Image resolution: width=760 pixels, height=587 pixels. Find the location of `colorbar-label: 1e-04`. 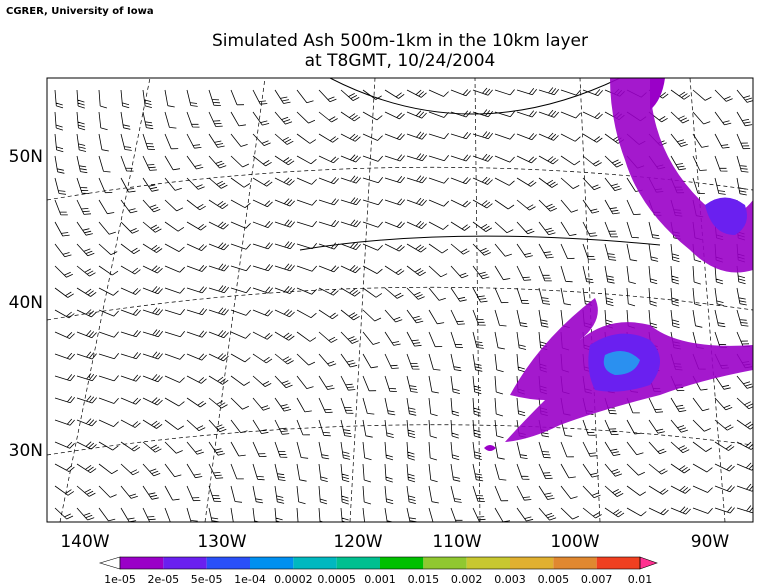

colorbar-label: 1e-04 is located at coordinates (250, 579).